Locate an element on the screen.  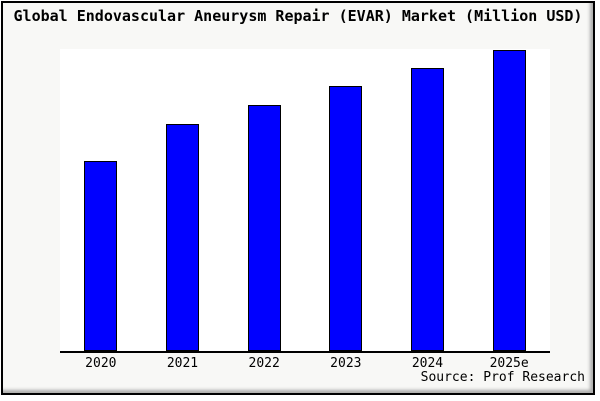
x-tick-label-2022: 2022 is located at coordinates (264, 363).